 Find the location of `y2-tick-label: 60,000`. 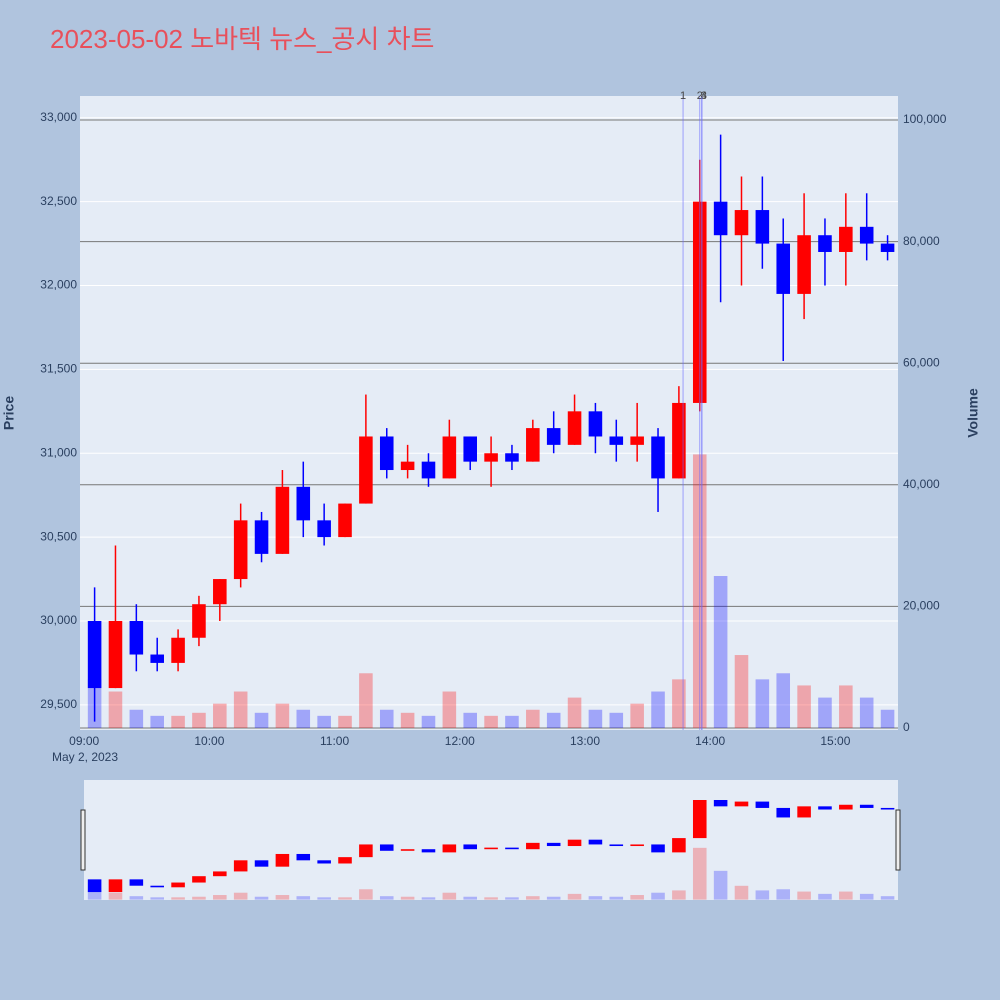

y2-tick-label: 60,000 is located at coordinates (921, 362).